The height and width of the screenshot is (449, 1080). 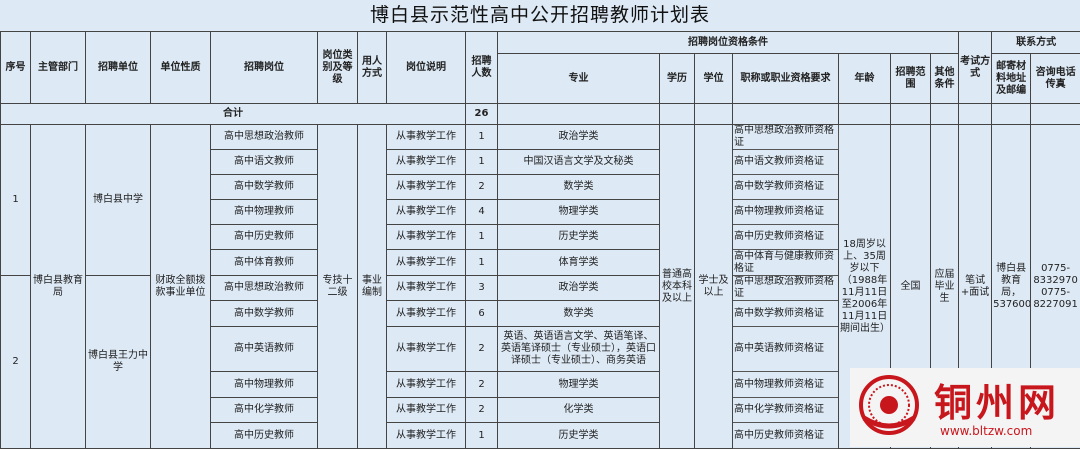 What do you see at coordinates (181, 68) in the screenshot?
I see `header-nature: 单位性质` at bounding box center [181, 68].